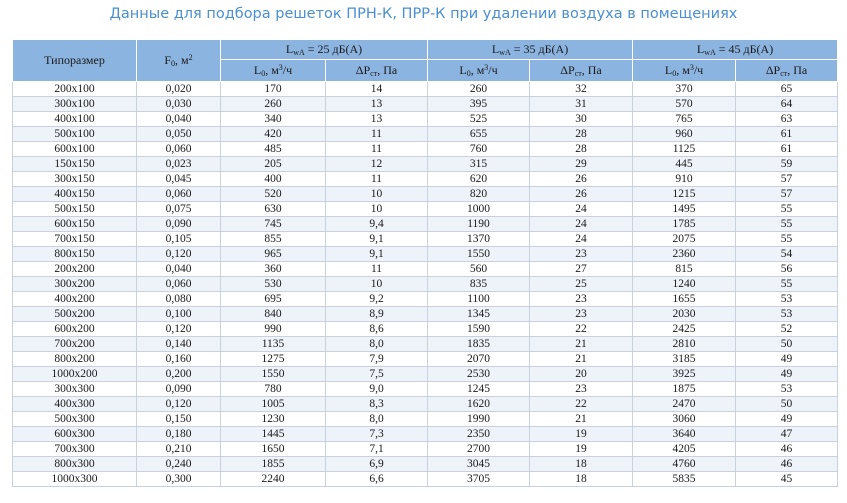 This screenshot has width=847, height=503. I want to click on table-cell: 400х100, so click(74, 119).